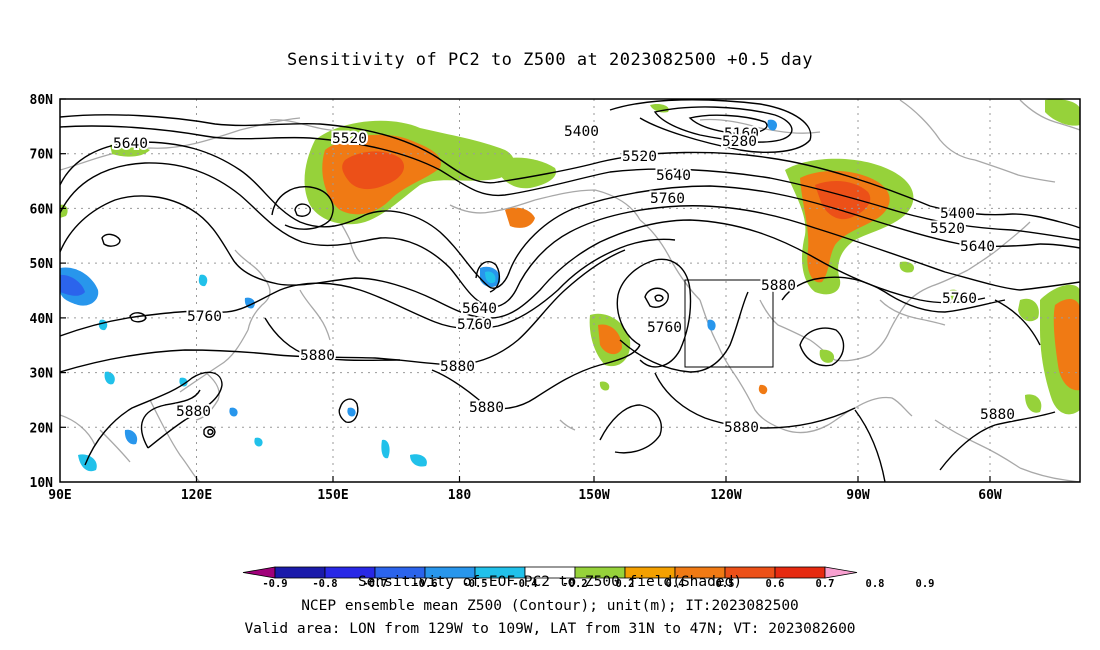 This screenshot has width=1100, height=650. I want to click on colorbar-tick-label: -0.6, so click(424, 584).